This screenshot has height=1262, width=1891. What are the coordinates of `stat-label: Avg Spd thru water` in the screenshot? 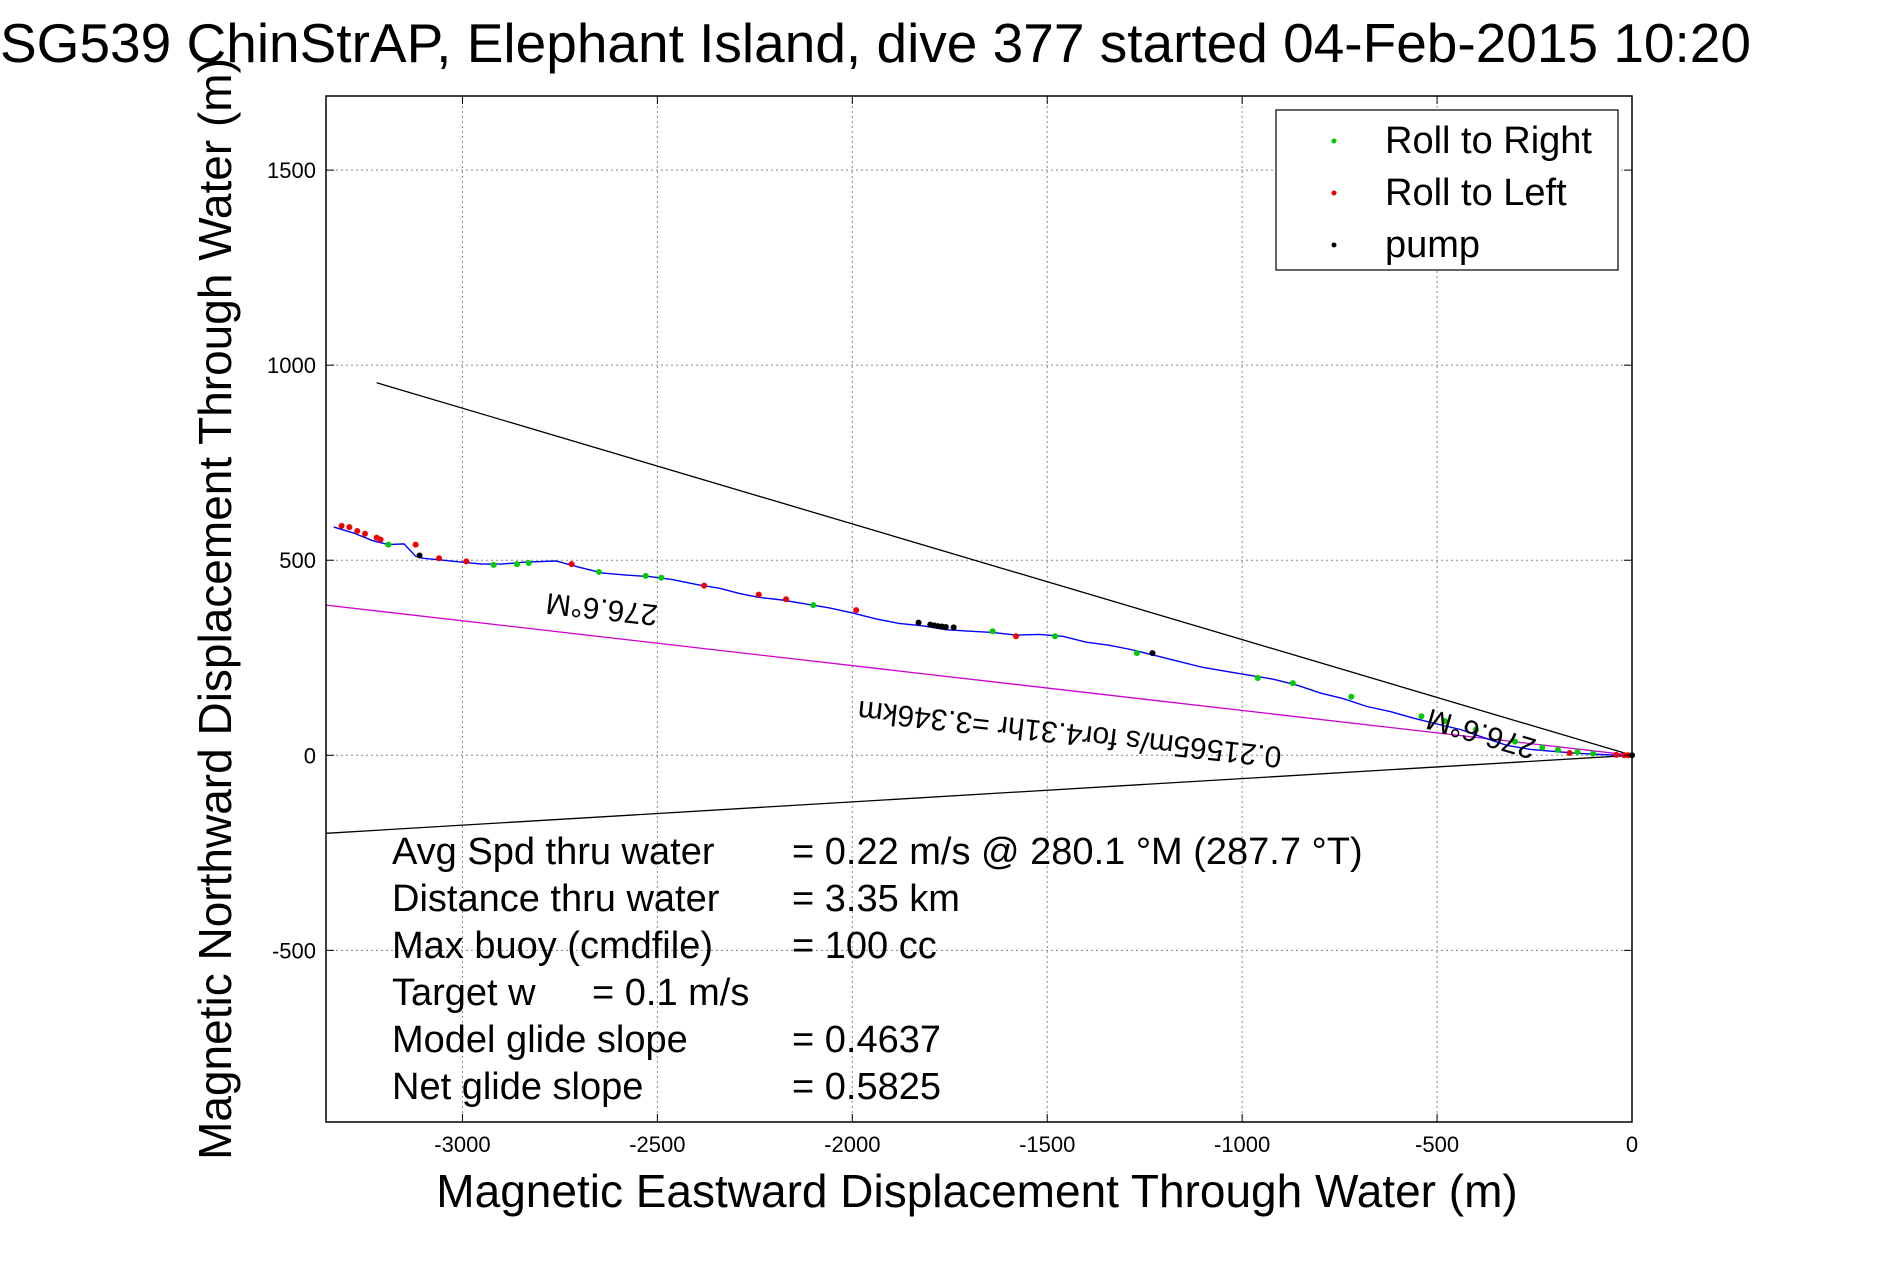 It's located at (553, 852).